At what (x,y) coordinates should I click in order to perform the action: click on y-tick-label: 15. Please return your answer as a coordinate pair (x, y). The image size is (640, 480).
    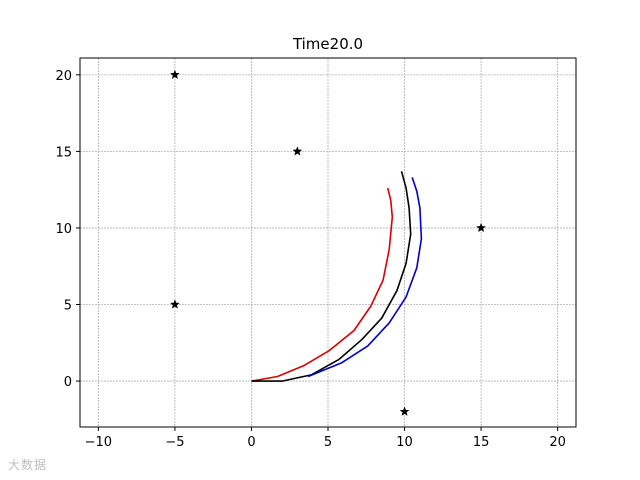
    Looking at the image, I should click on (63, 152).